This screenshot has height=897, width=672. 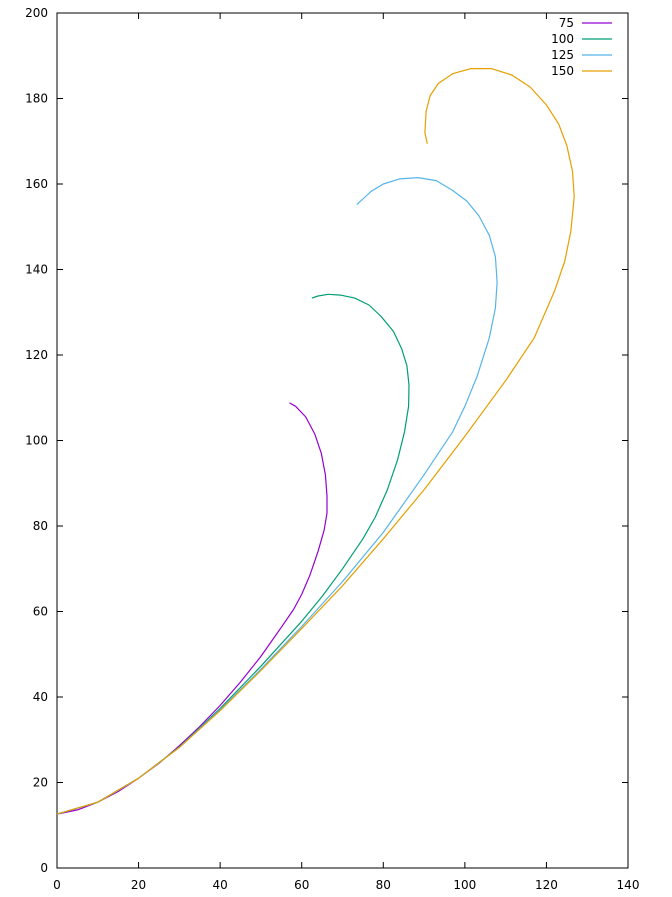 What do you see at coordinates (464, 885) in the screenshot?
I see `x-tick-label: 100` at bounding box center [464, 885].